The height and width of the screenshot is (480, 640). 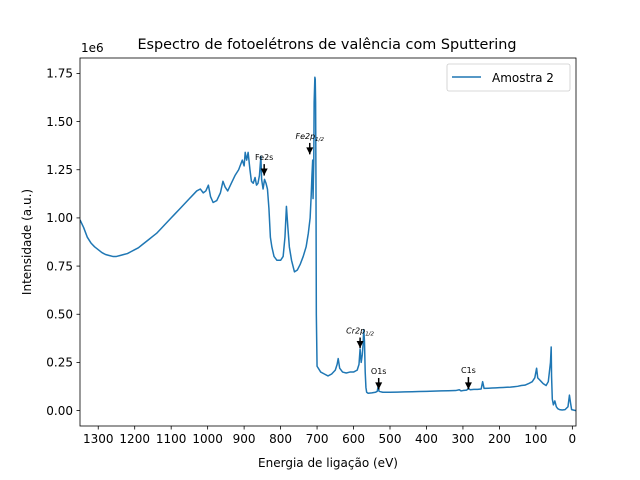 What do you see at coordinates (59, 74) in the screenshot?
I see `y-tick-label-7: 1.75` at bounding box center [59, 74].